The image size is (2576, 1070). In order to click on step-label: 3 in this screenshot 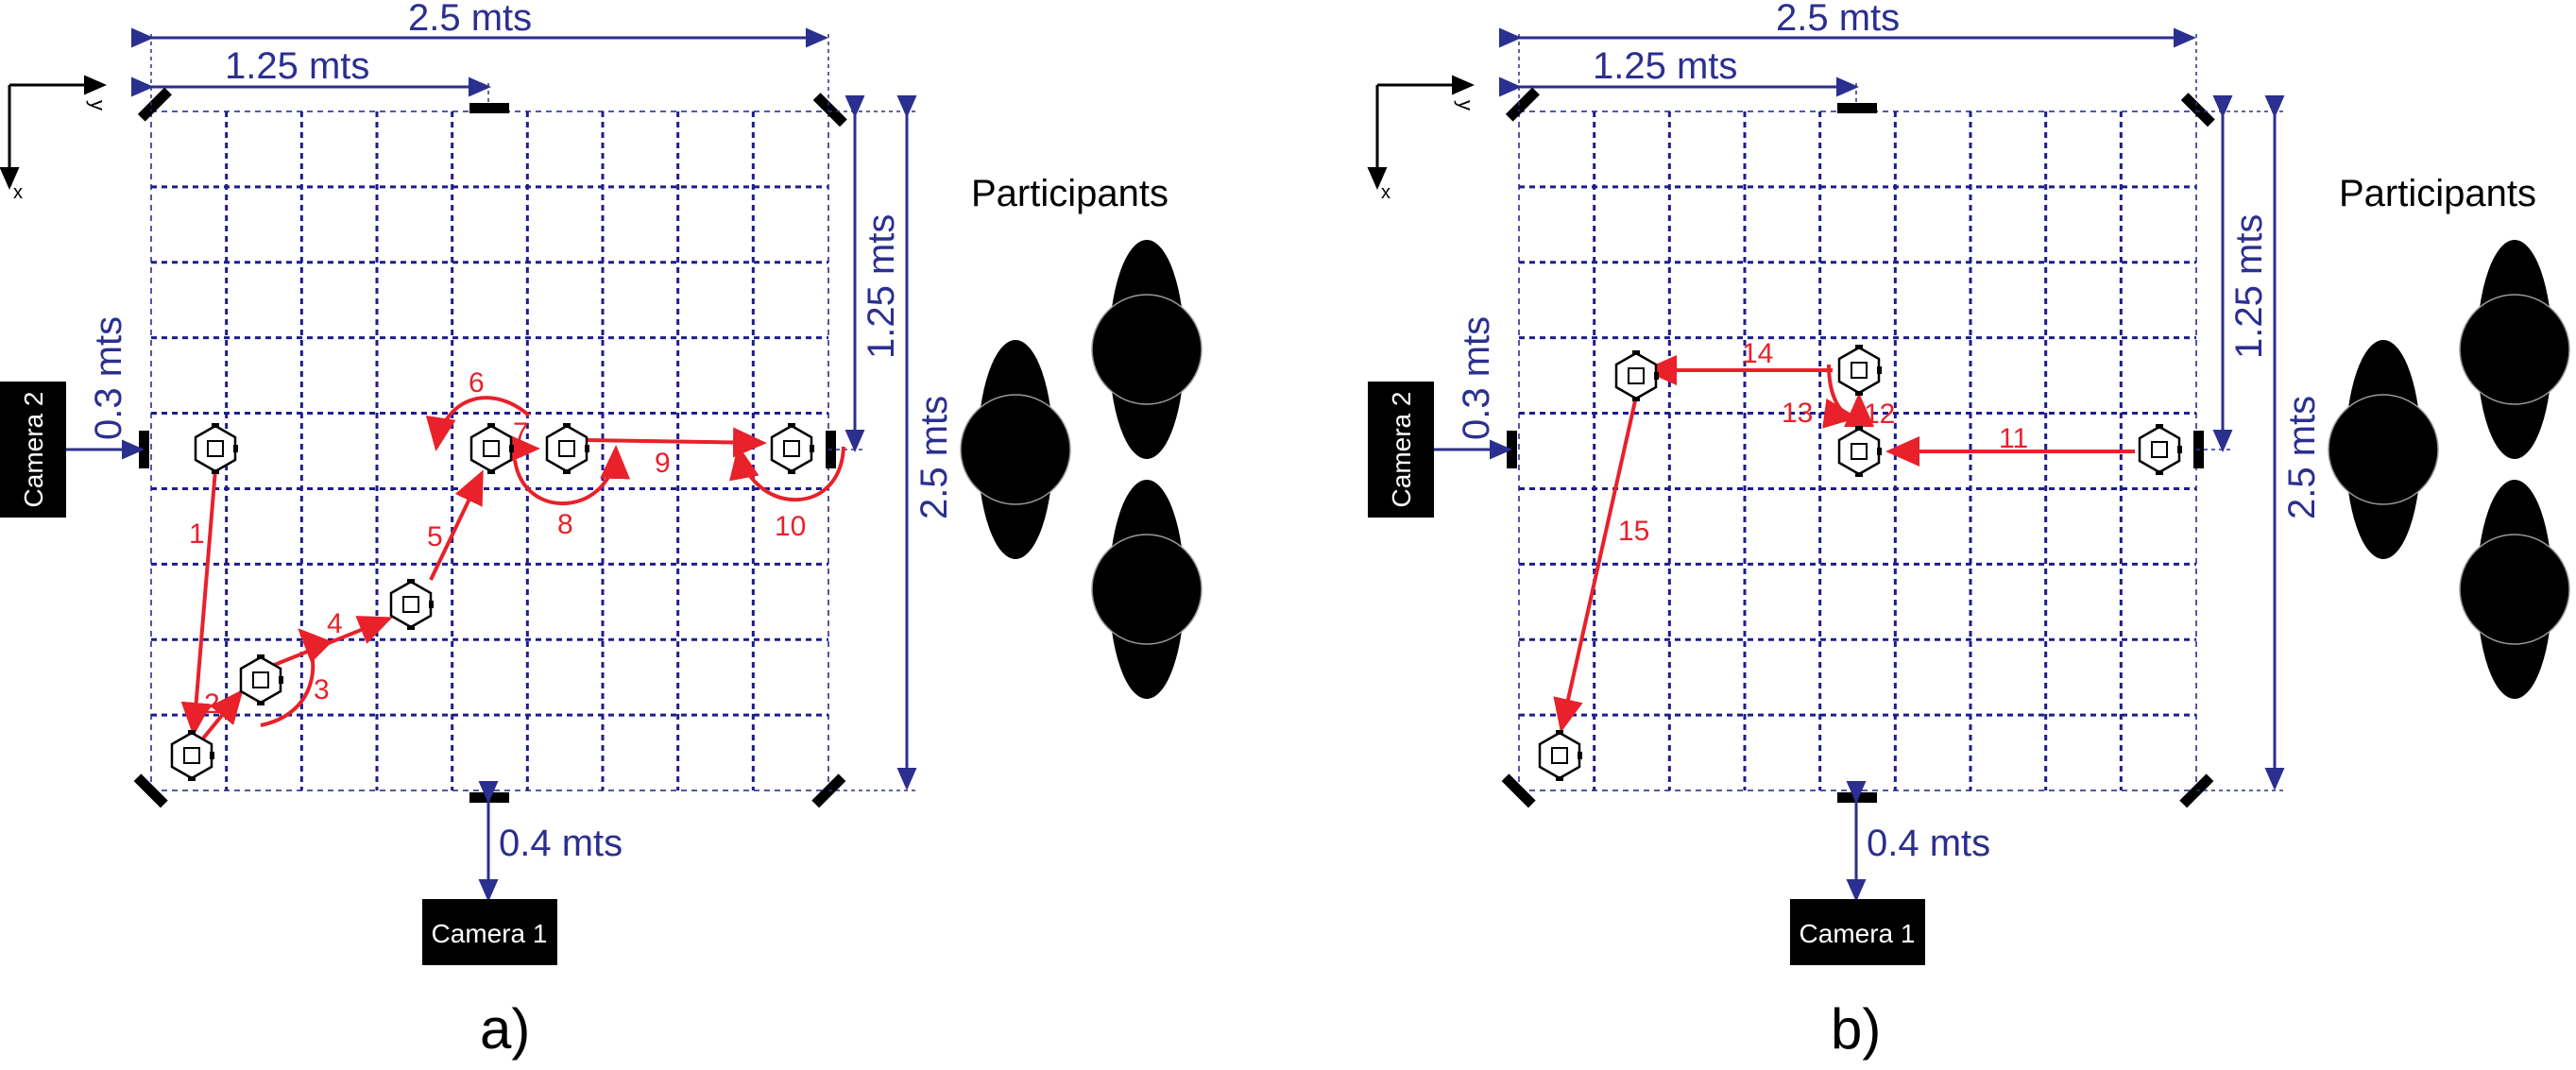, I will do `click(322, 689)`.